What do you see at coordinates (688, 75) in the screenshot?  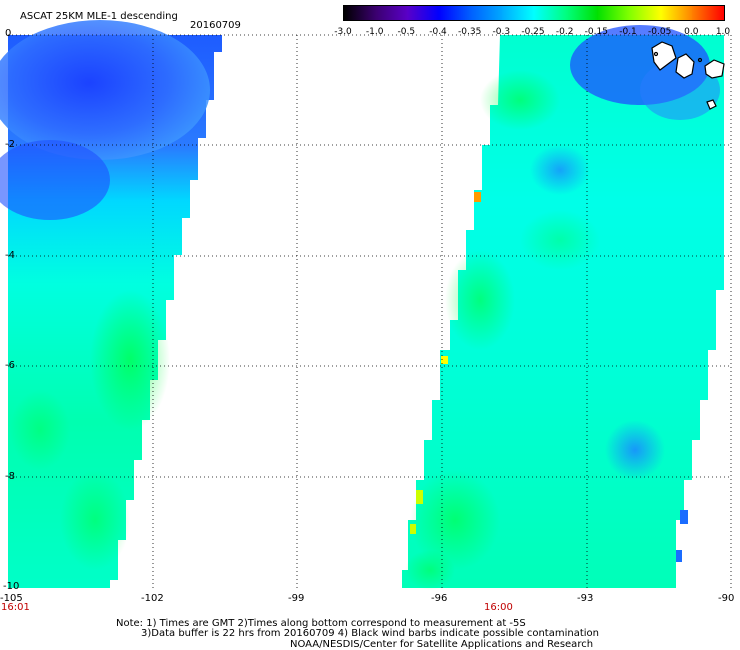 I see `island-outlines` at bounding box center [688, 75].